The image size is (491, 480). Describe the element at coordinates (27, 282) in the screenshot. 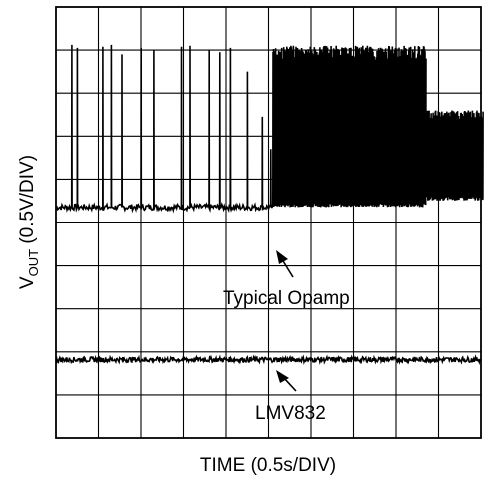

I see `y-axis-label-main: V` at that location.